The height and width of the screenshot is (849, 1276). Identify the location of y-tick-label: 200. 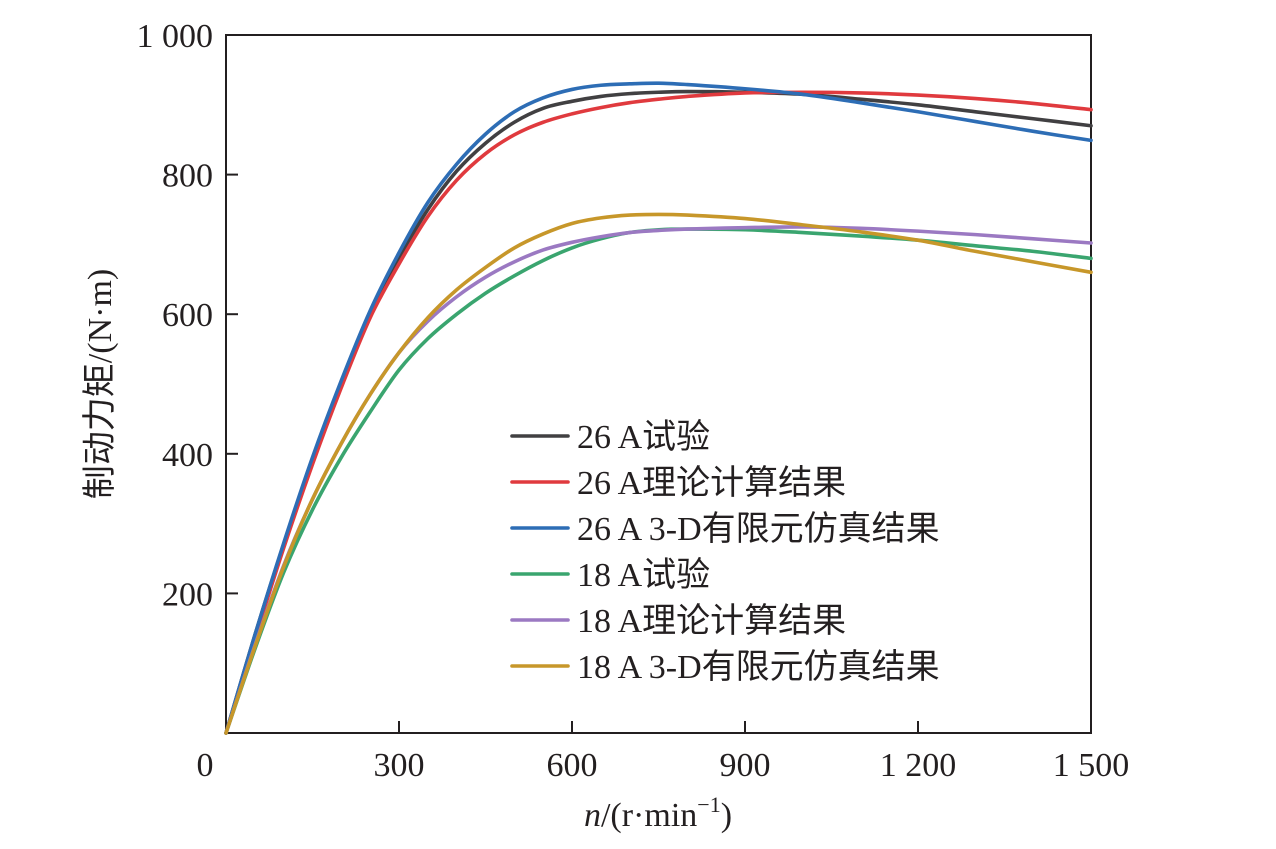
(187, 594).